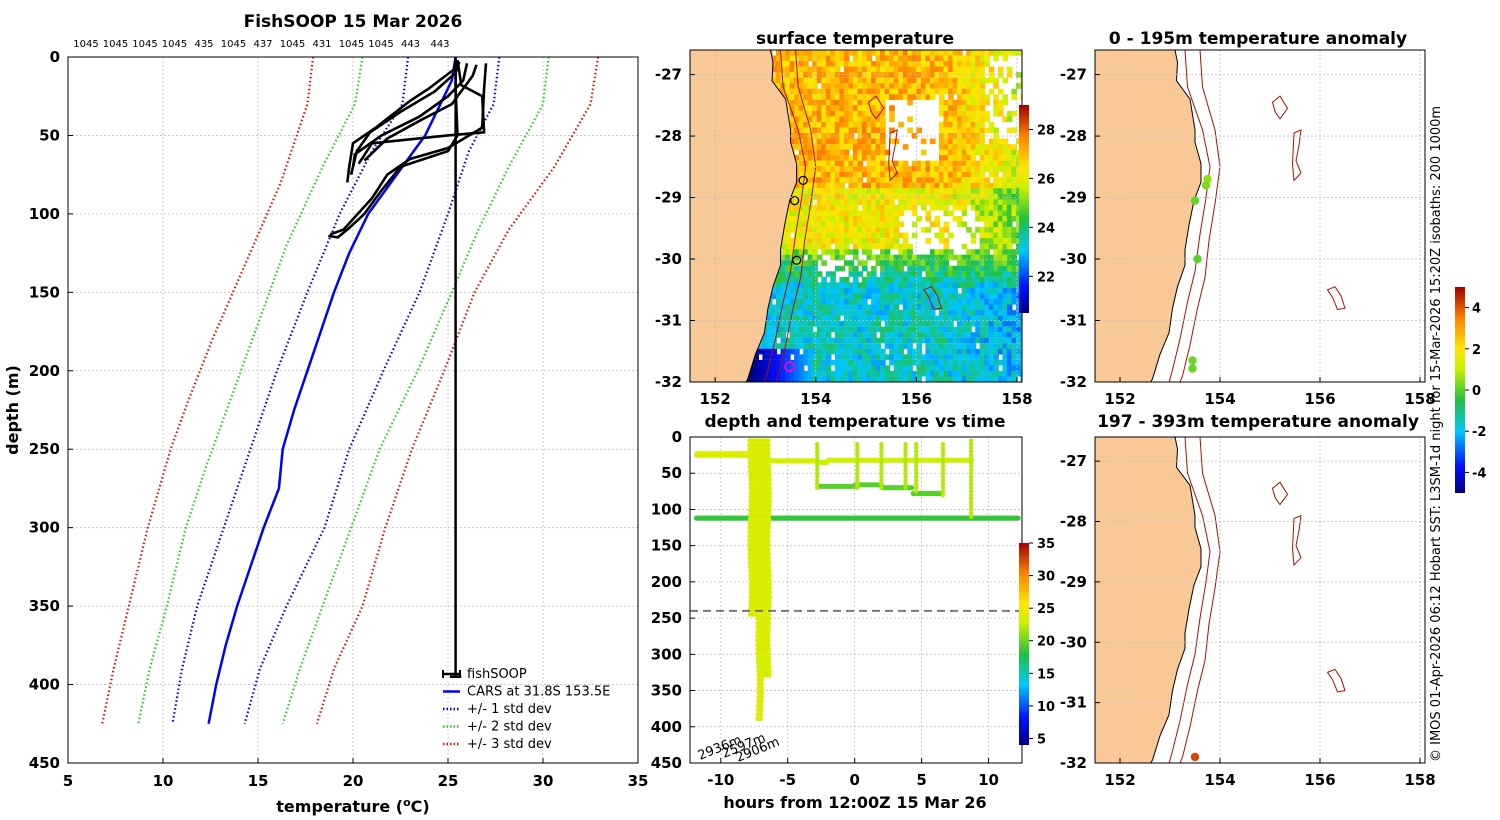 This screenshot has height=820, width=1500. I want to click on legend-label: fishSOOP, so click(497, 674).